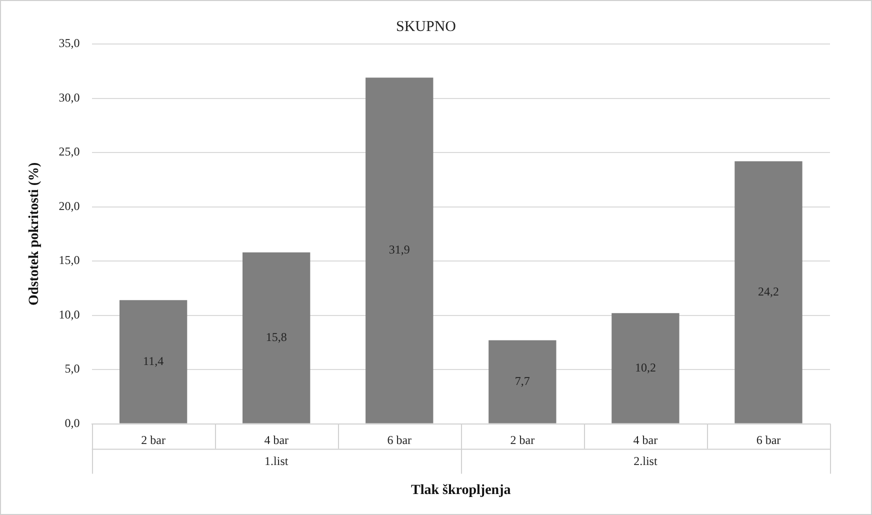 This screenshot has height=515, width=872. What do you see at coordinates (426, 26) in the screenshot?
I see `chart-title: SKUPNO` at bounding box center [426, 26].